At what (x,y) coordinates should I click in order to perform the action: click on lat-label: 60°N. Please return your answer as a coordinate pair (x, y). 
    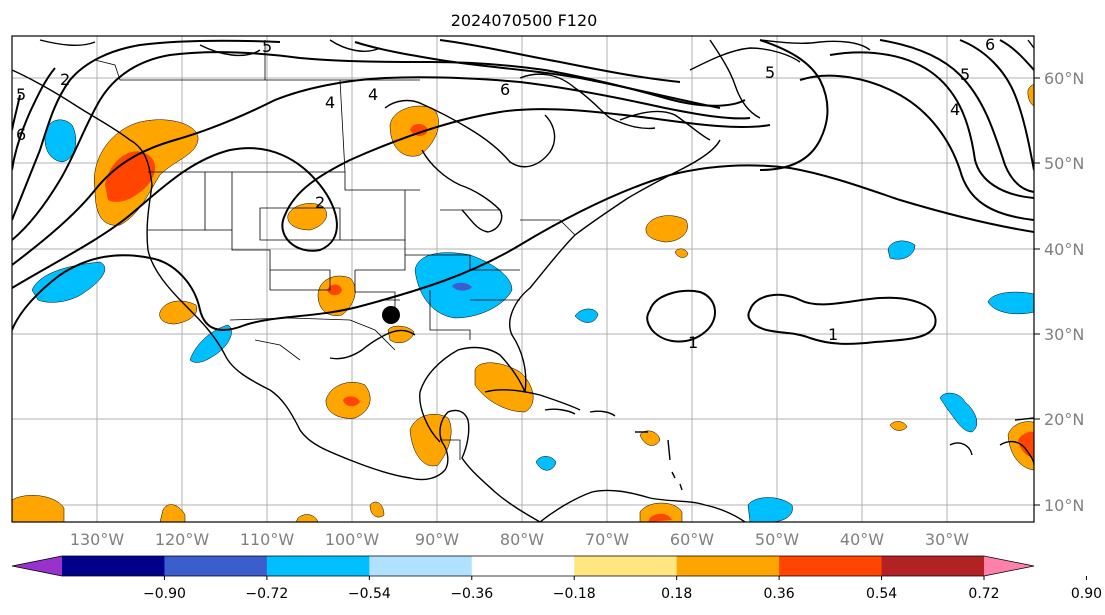
    Looking at the image, I should click on (1064, 78).